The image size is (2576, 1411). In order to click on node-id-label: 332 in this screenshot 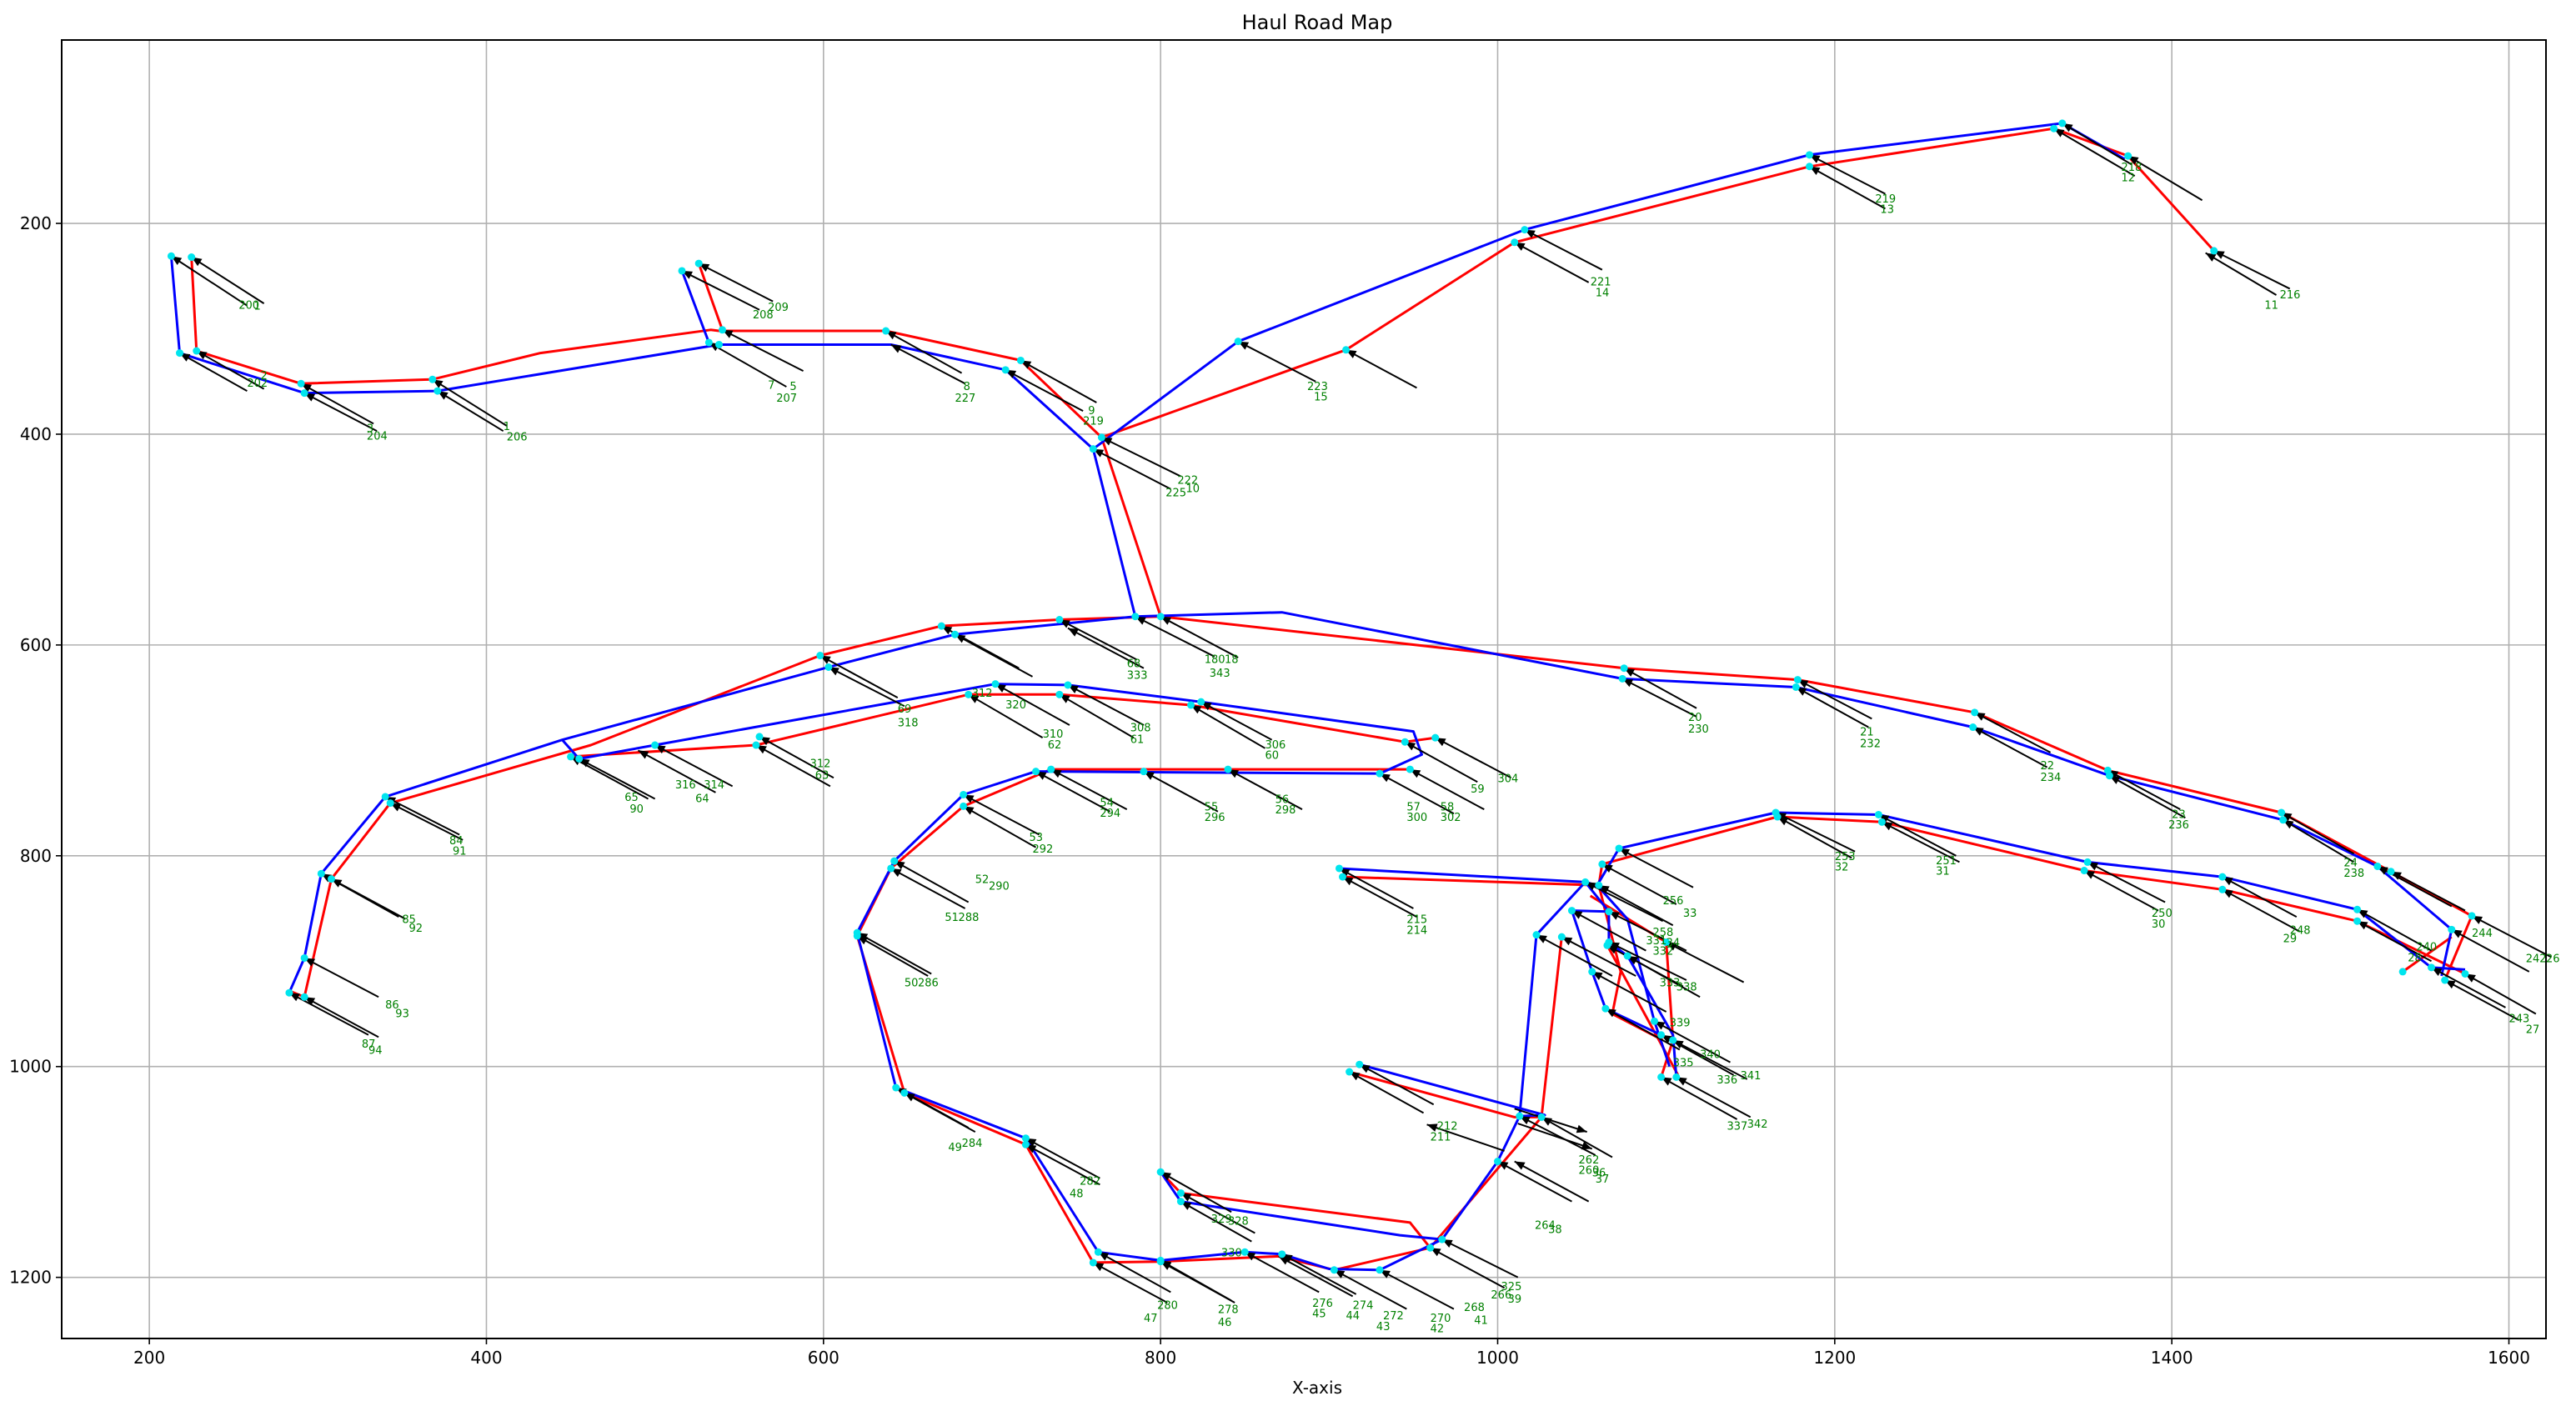, I will do `click(1662, 952)`.